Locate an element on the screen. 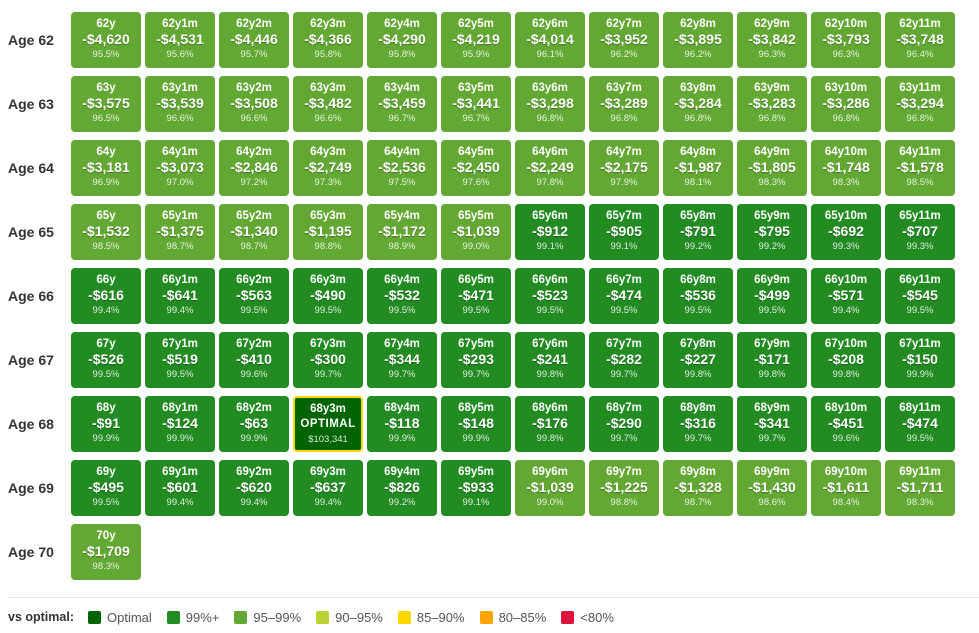  claim-cell: 64y -$3,181 96.9% is located at coordinates (106, 168).